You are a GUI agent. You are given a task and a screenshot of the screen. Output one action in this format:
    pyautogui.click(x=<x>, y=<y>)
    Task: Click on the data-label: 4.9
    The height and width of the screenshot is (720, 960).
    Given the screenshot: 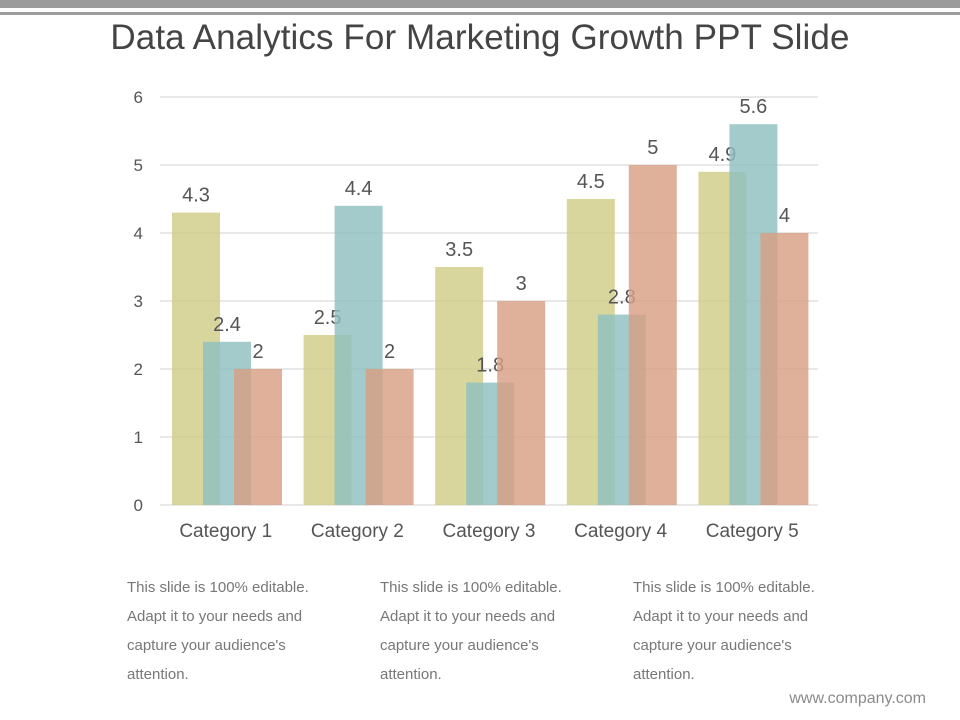 What is the action you would take?
    pyautogui.click(x=722, y=155)
    